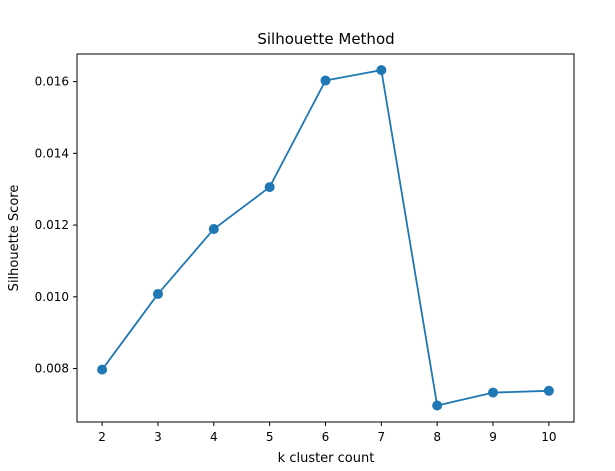  I want to click on y-tick-label: 0.014, so click(52, 153).